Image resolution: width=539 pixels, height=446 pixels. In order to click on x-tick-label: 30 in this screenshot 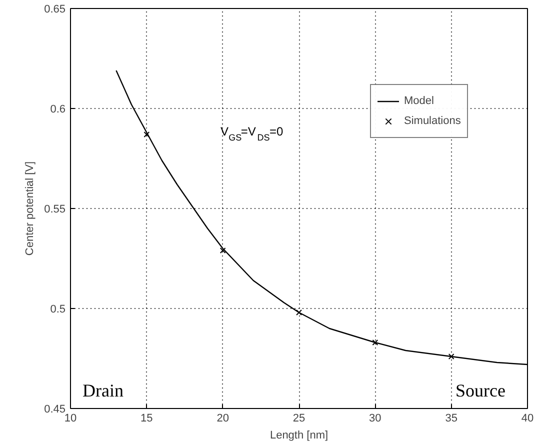, I will do `click(375, 418)`.